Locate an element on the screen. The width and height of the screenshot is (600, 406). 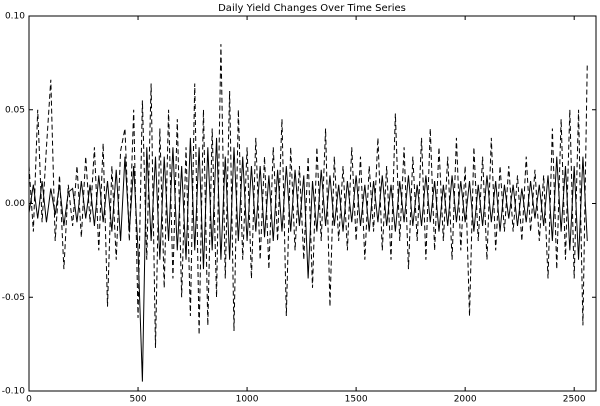
x-tick-label: 2500 is located at coordinates (574, 400).